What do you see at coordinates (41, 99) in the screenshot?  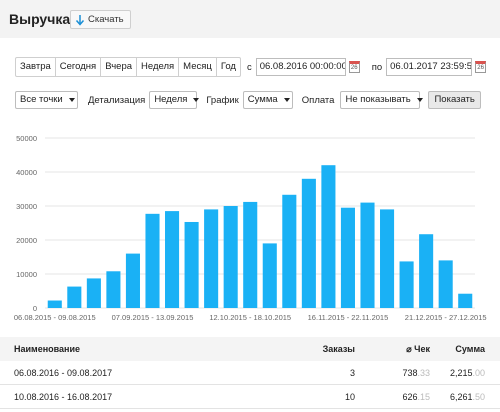 I see `points-select-value: Все точки` at bounding box center [41, 99].